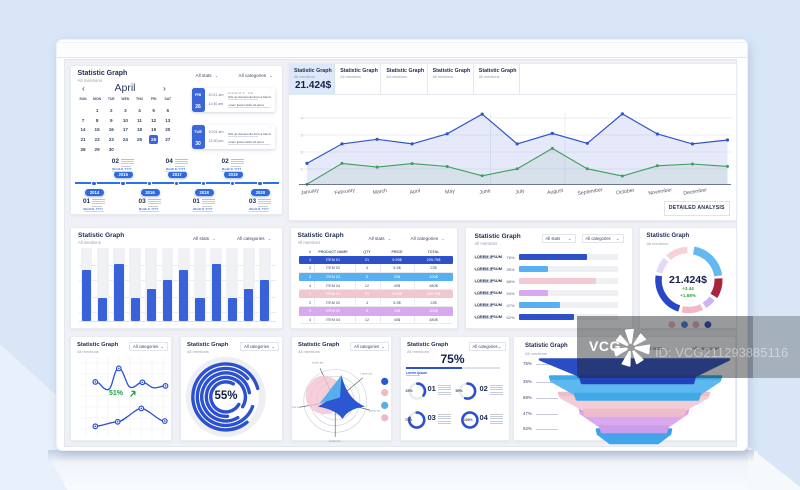 The width and height of the screenshot is (800, 490). I want to click on svg-text: February, so click(345, 191).